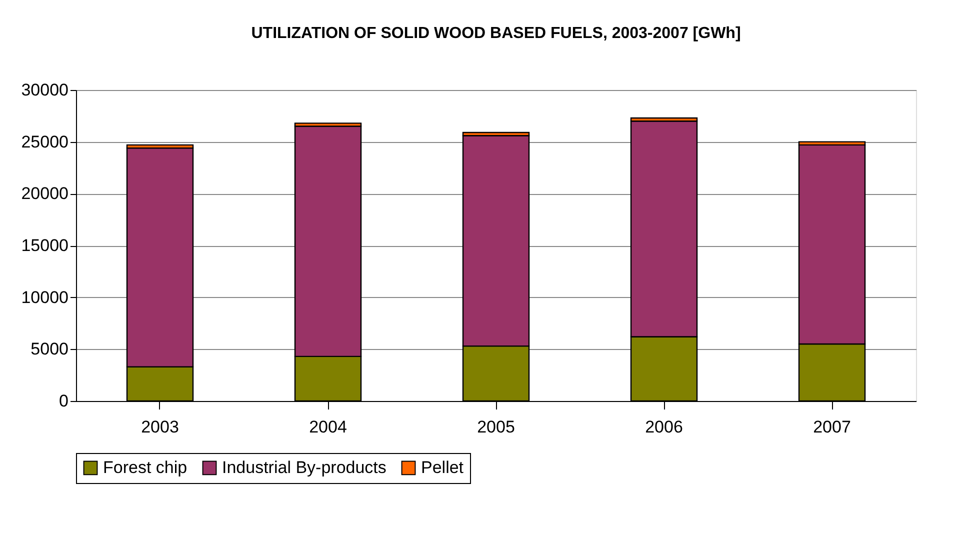  What do you see at coordinates (44, 142) in the screenshot?
I see `y-tick-label: 25000` at bounding box center [44, 142].